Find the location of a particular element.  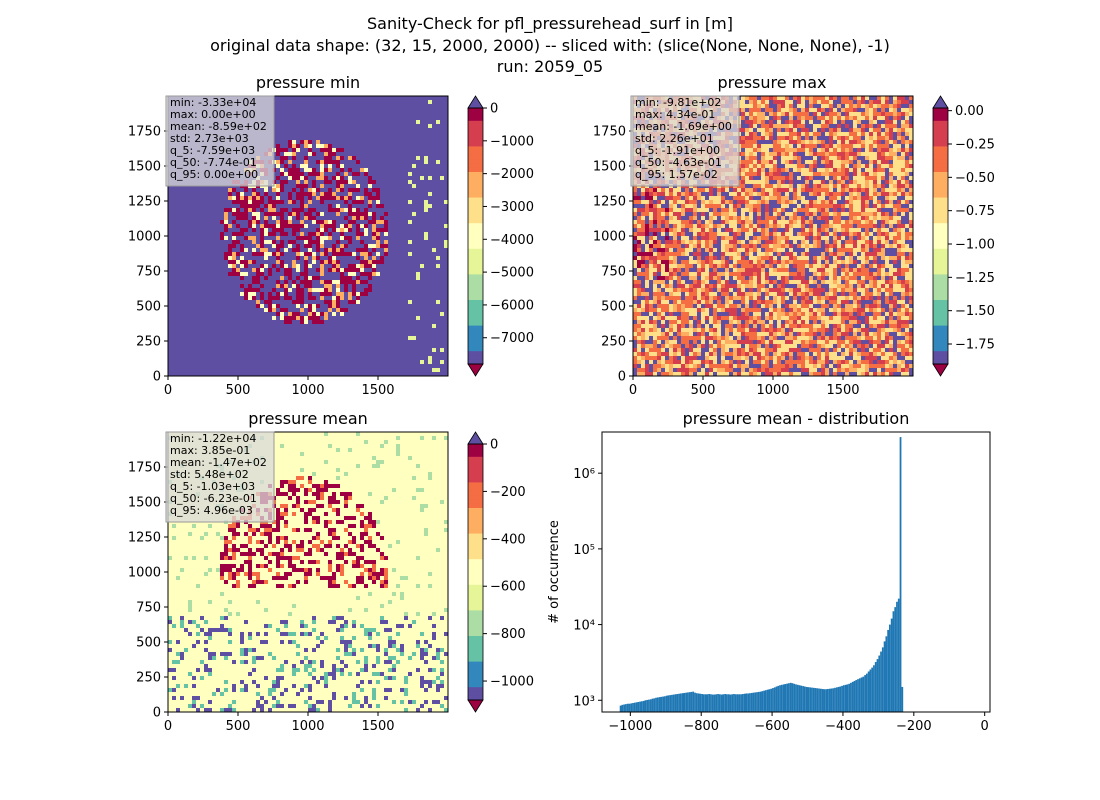

heatmap-min is located at coordinates (308, 236).